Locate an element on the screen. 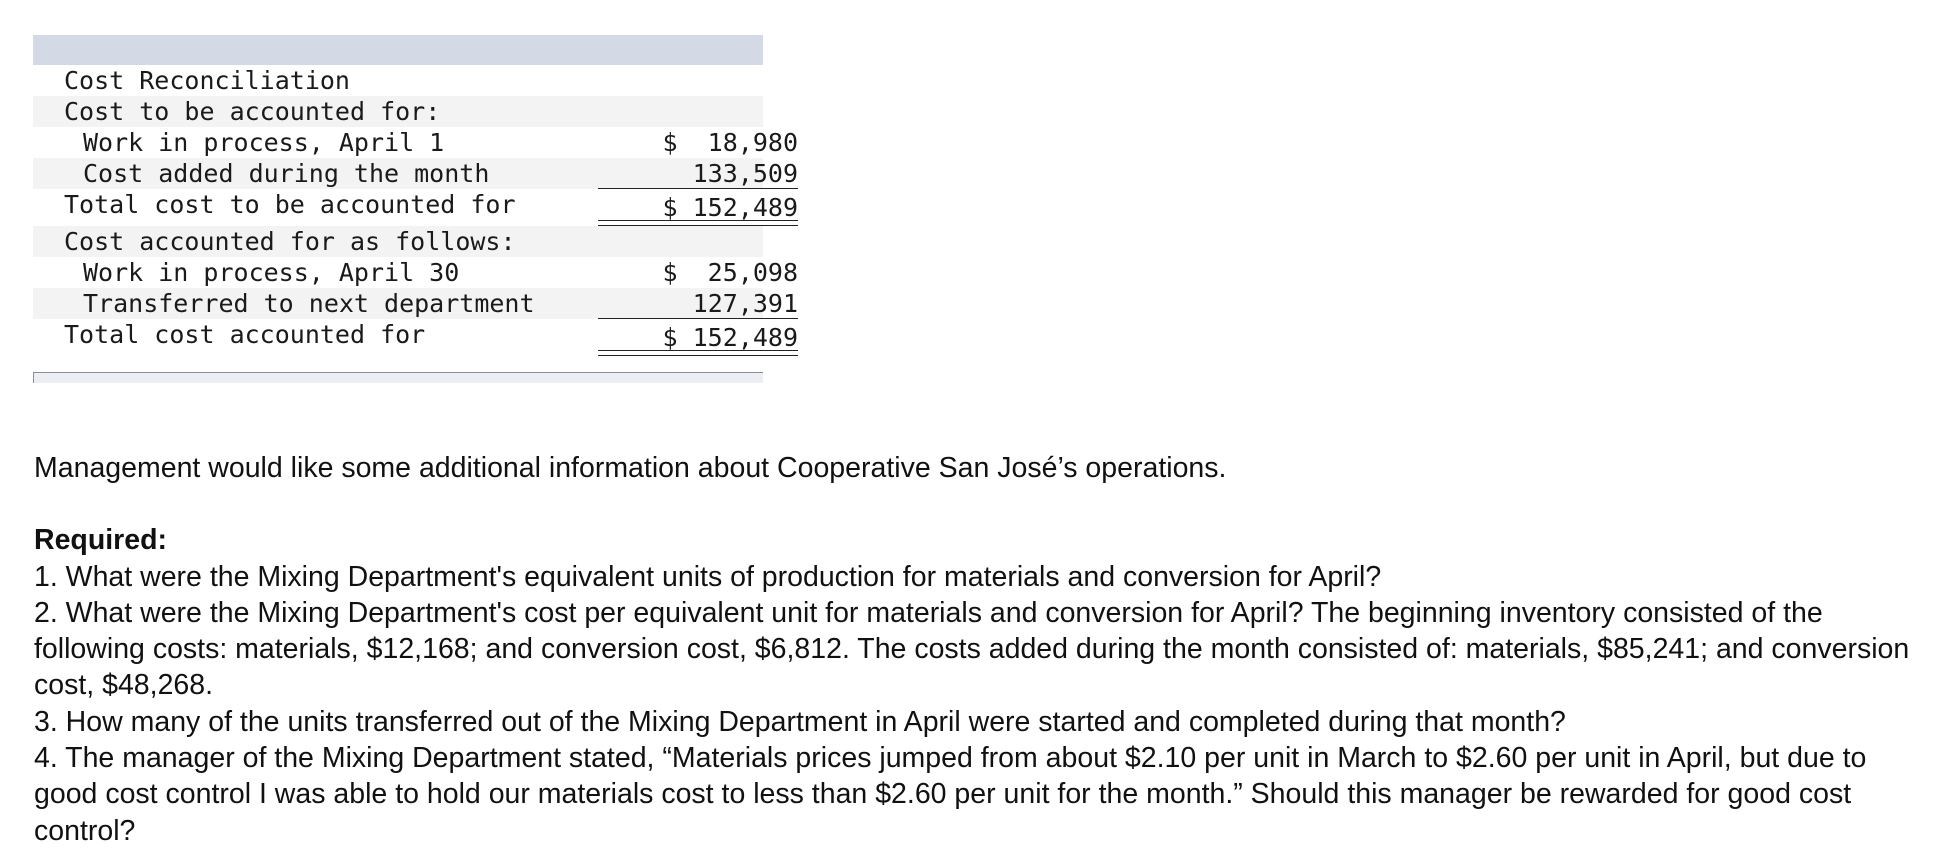 The height and width of the screenshot is (864, 1951). transferred-label: Transferred to next department is located at coordinates (309, 303).